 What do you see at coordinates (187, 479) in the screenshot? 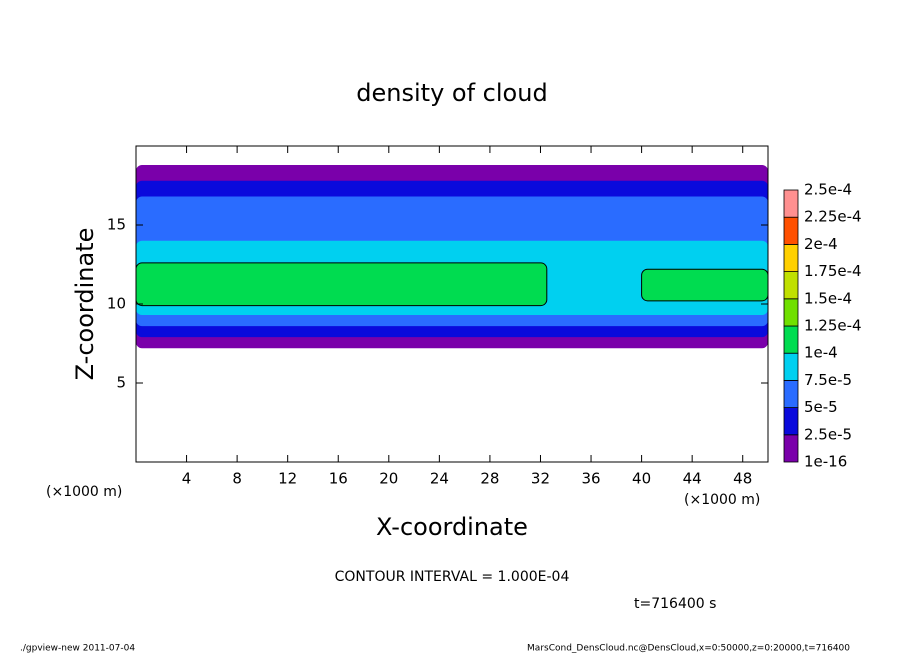
I see `x-tick-label: 4` at bounding box center [187, 479].